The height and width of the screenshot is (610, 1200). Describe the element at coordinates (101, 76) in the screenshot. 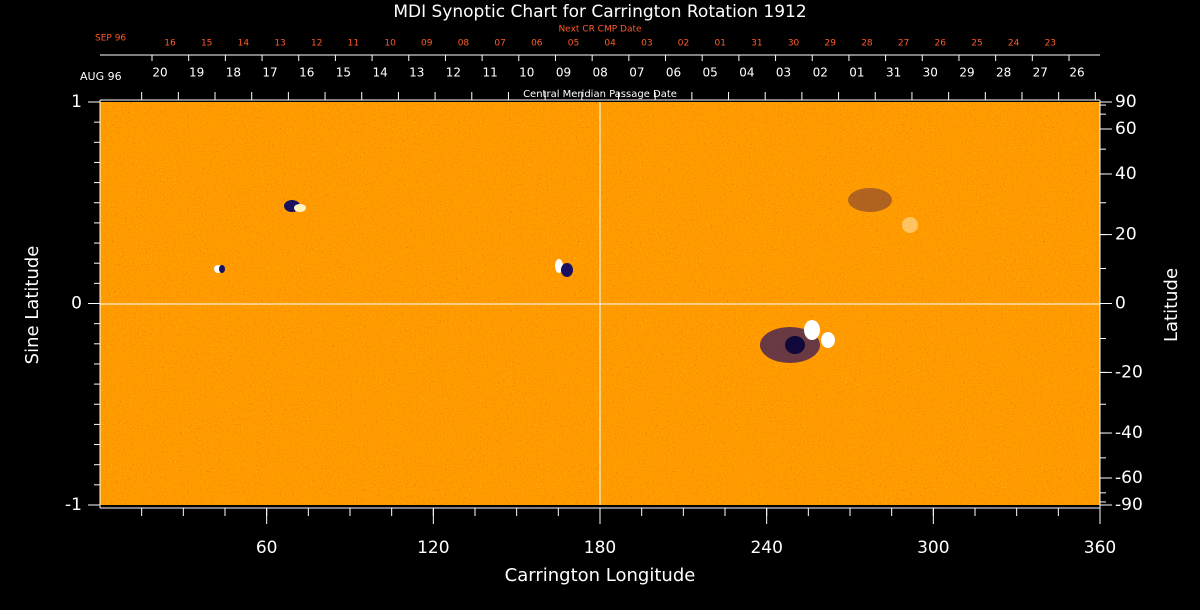

I see `cmp-start: AUG 96` at that location.